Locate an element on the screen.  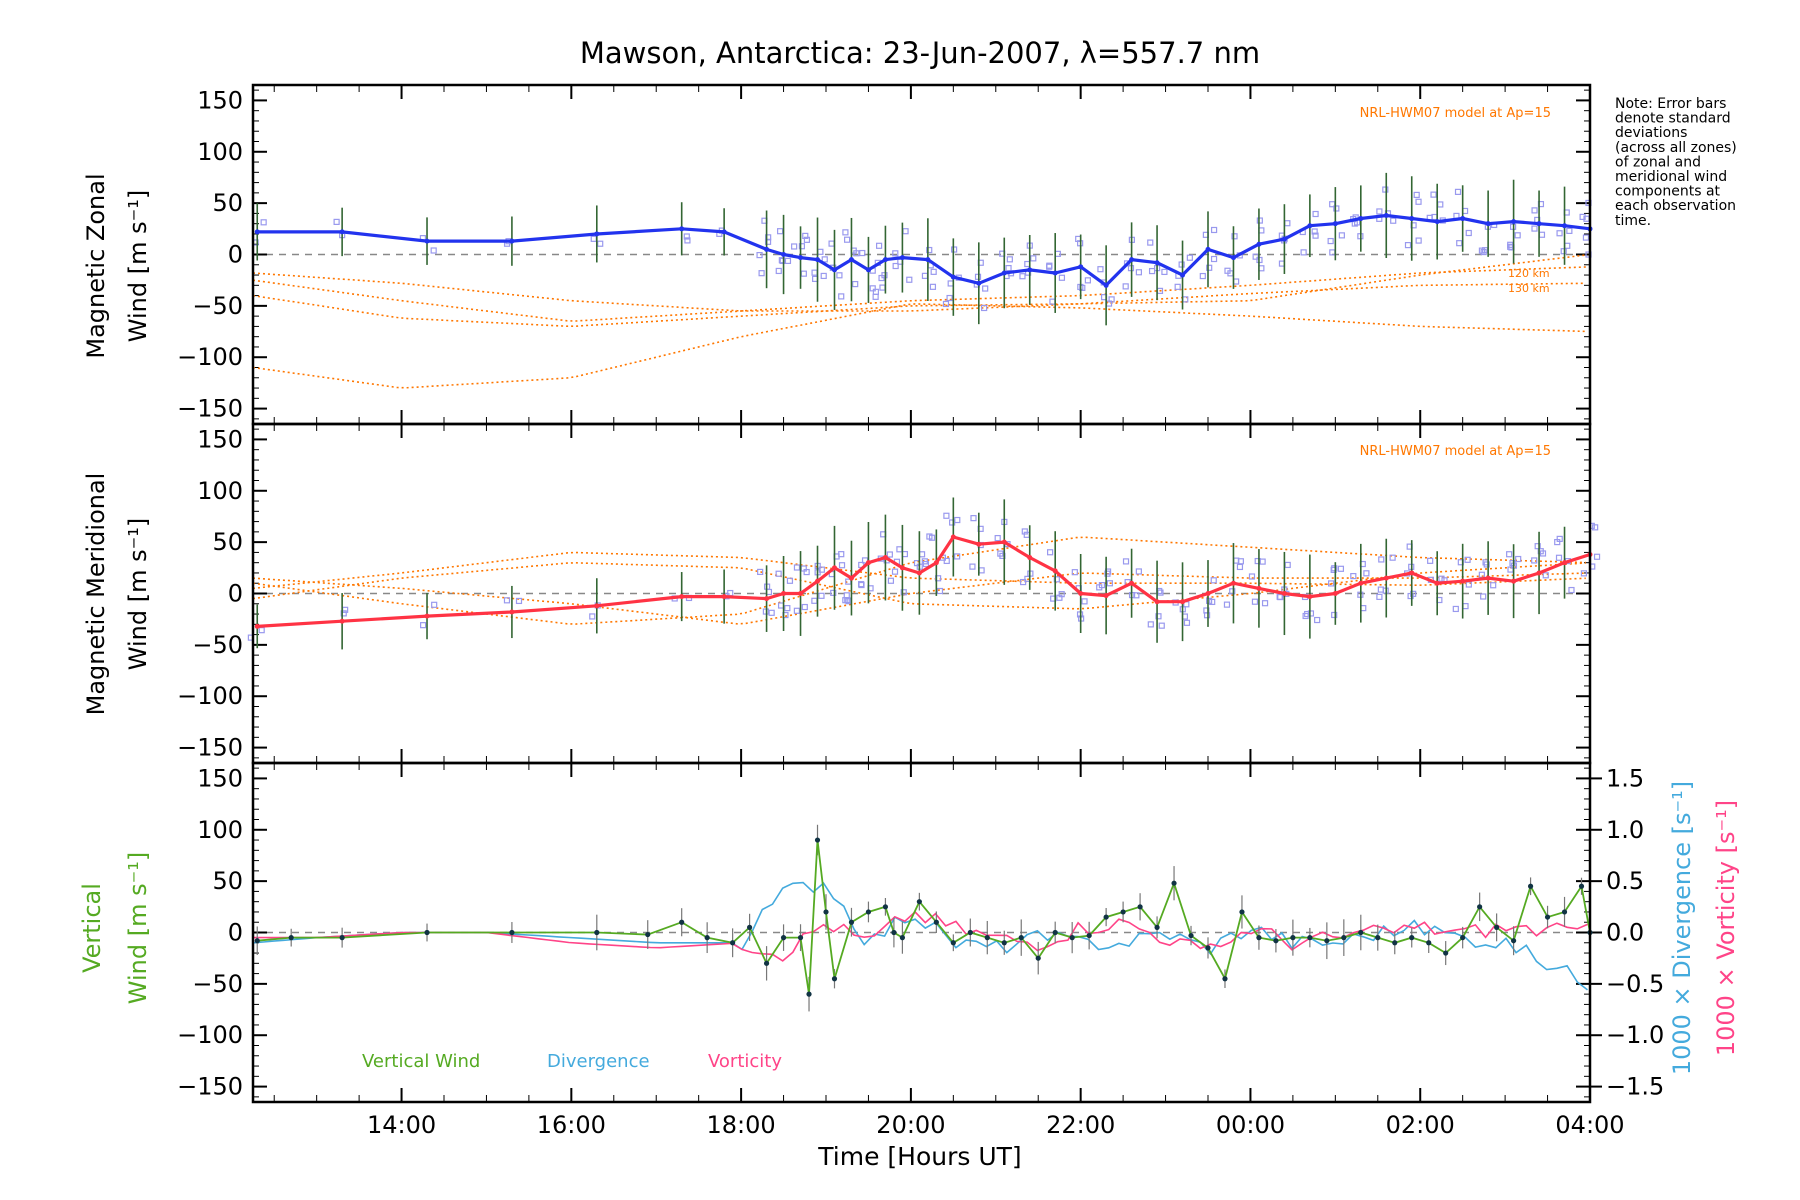
note-line: (across all zones) is located at coordinates (1676, 148).